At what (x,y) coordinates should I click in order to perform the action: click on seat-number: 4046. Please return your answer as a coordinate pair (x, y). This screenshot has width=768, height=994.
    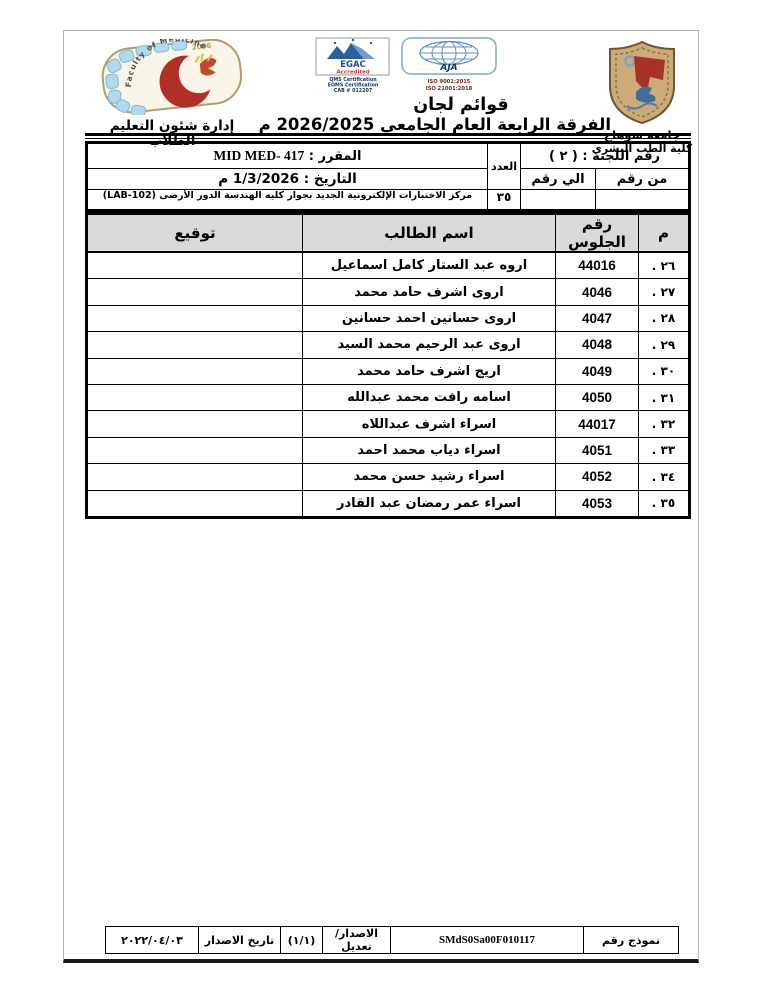
    Looking at the image, I should click on (597, 292).